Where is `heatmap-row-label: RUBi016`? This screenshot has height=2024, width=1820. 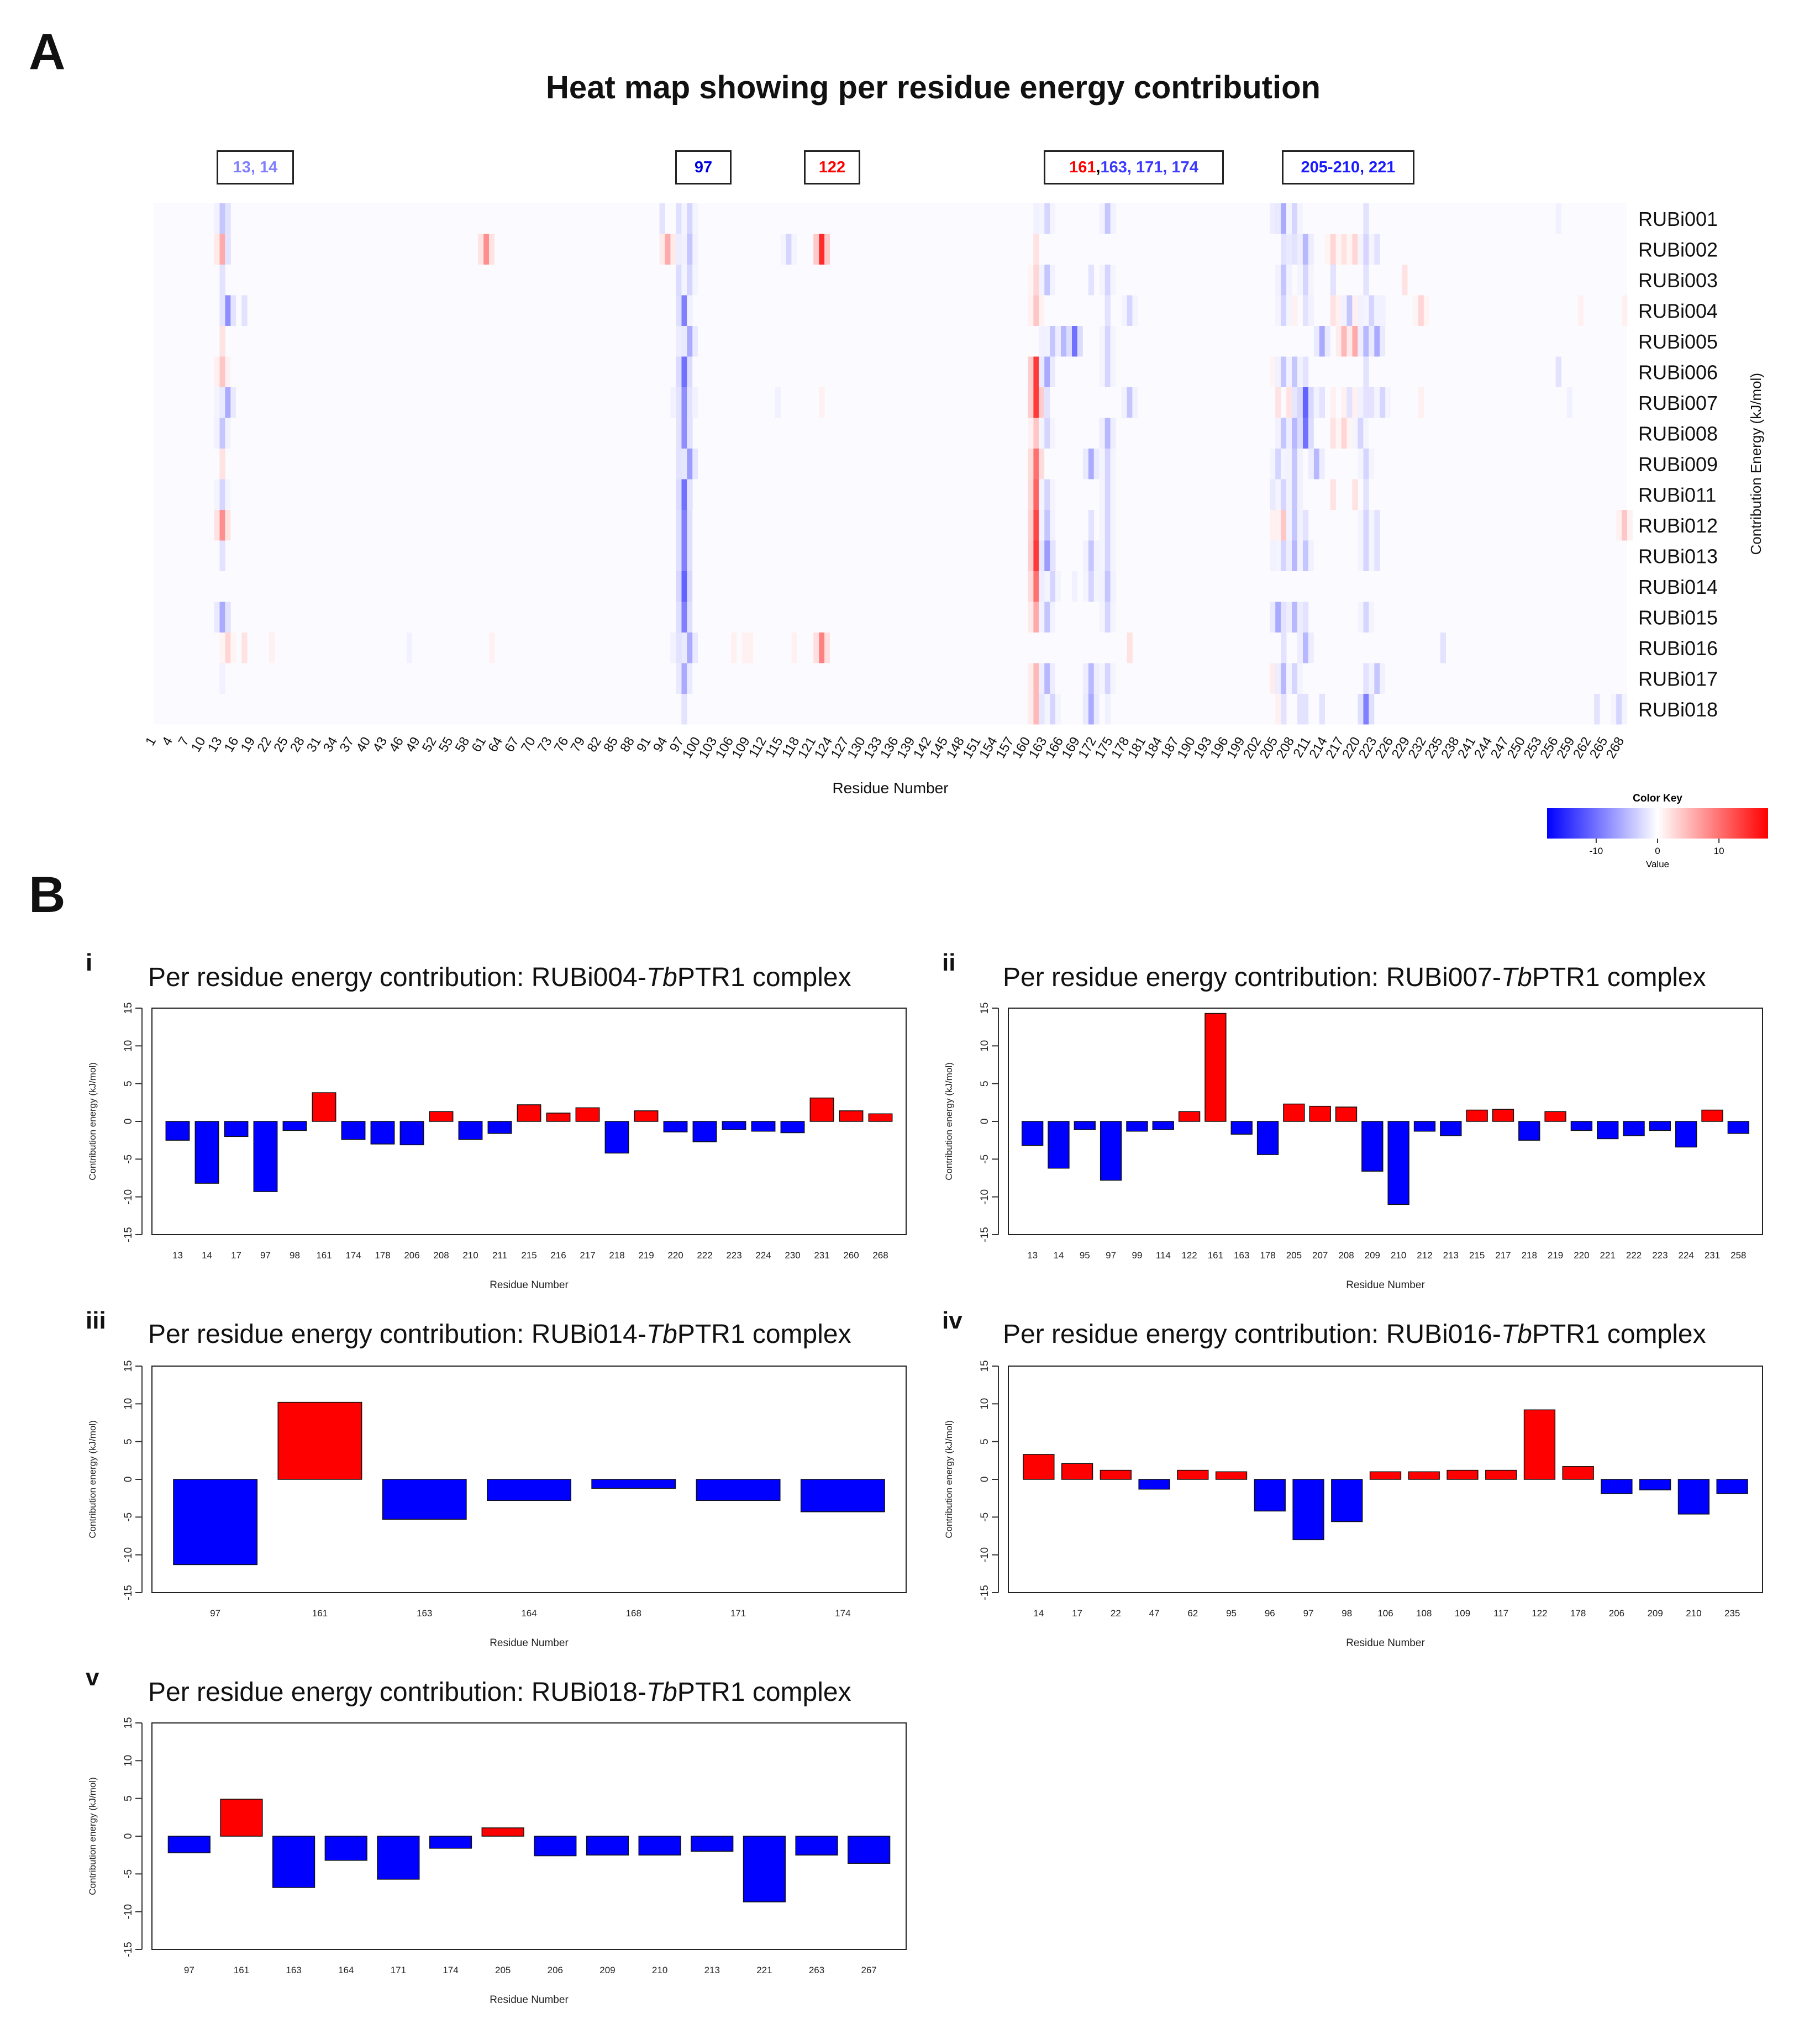 heatmap-row-label: RUBi016 is located at coordinates (1678, 648).